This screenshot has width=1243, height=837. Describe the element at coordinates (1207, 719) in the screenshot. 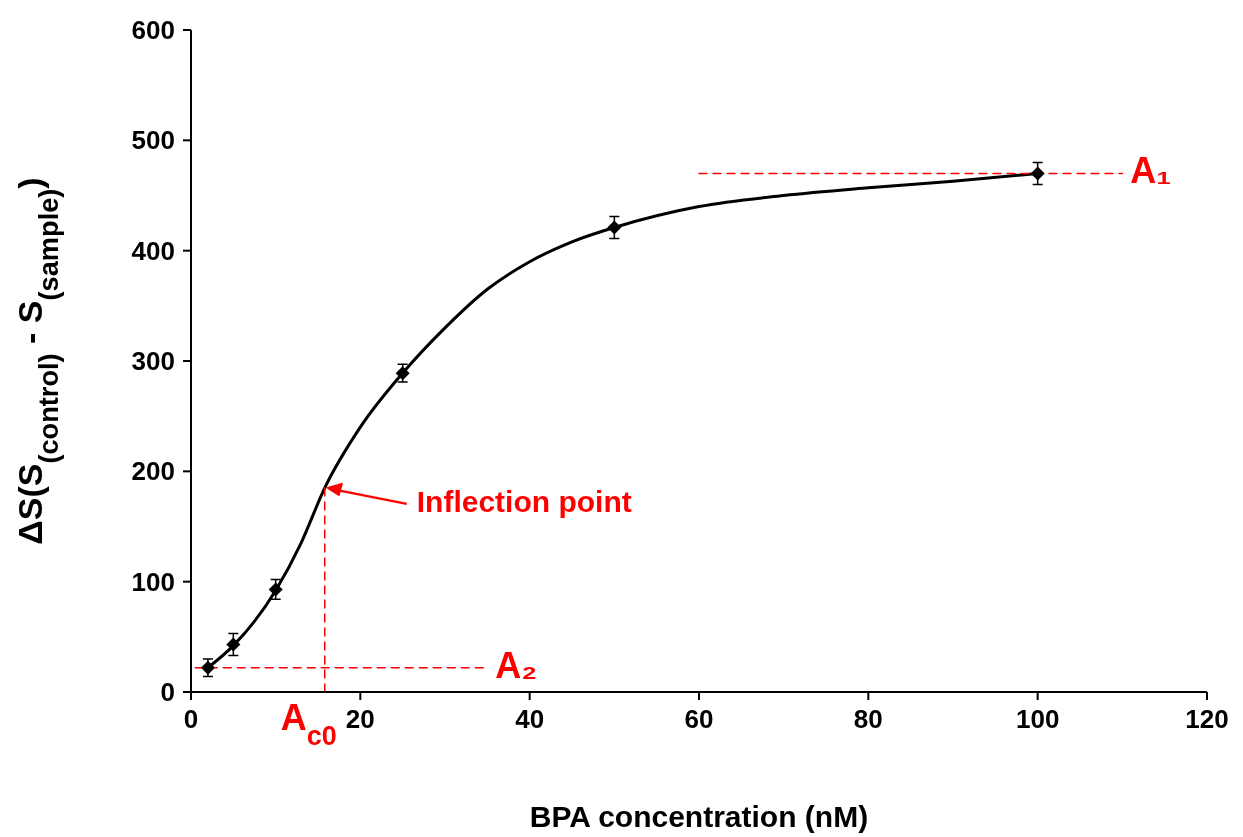

I see `x-tick-label: 120` at that location.